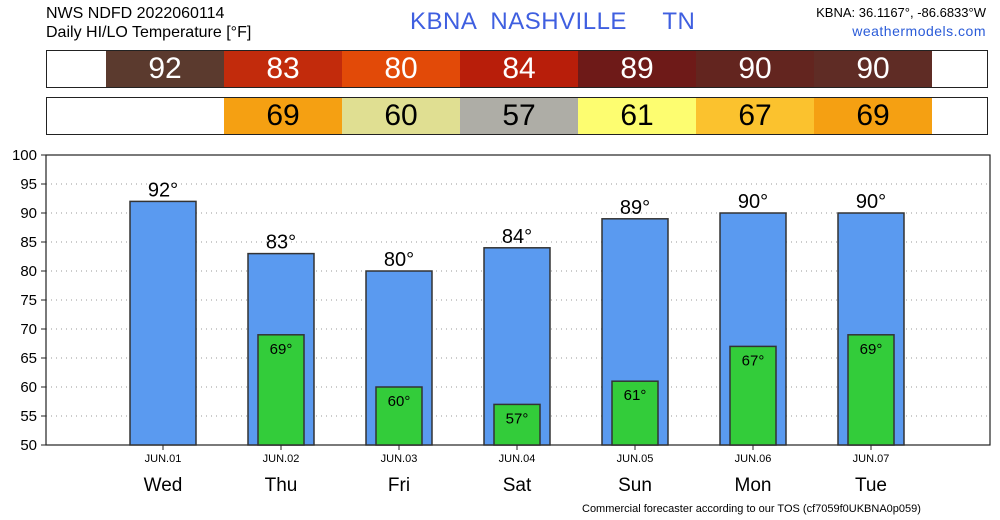 This screenshot has width=1000, height=520. What do you see at coordinates (28, 271) in the screenshot?
I see `y-tick-label: 80` at bounding box center [28, 271].